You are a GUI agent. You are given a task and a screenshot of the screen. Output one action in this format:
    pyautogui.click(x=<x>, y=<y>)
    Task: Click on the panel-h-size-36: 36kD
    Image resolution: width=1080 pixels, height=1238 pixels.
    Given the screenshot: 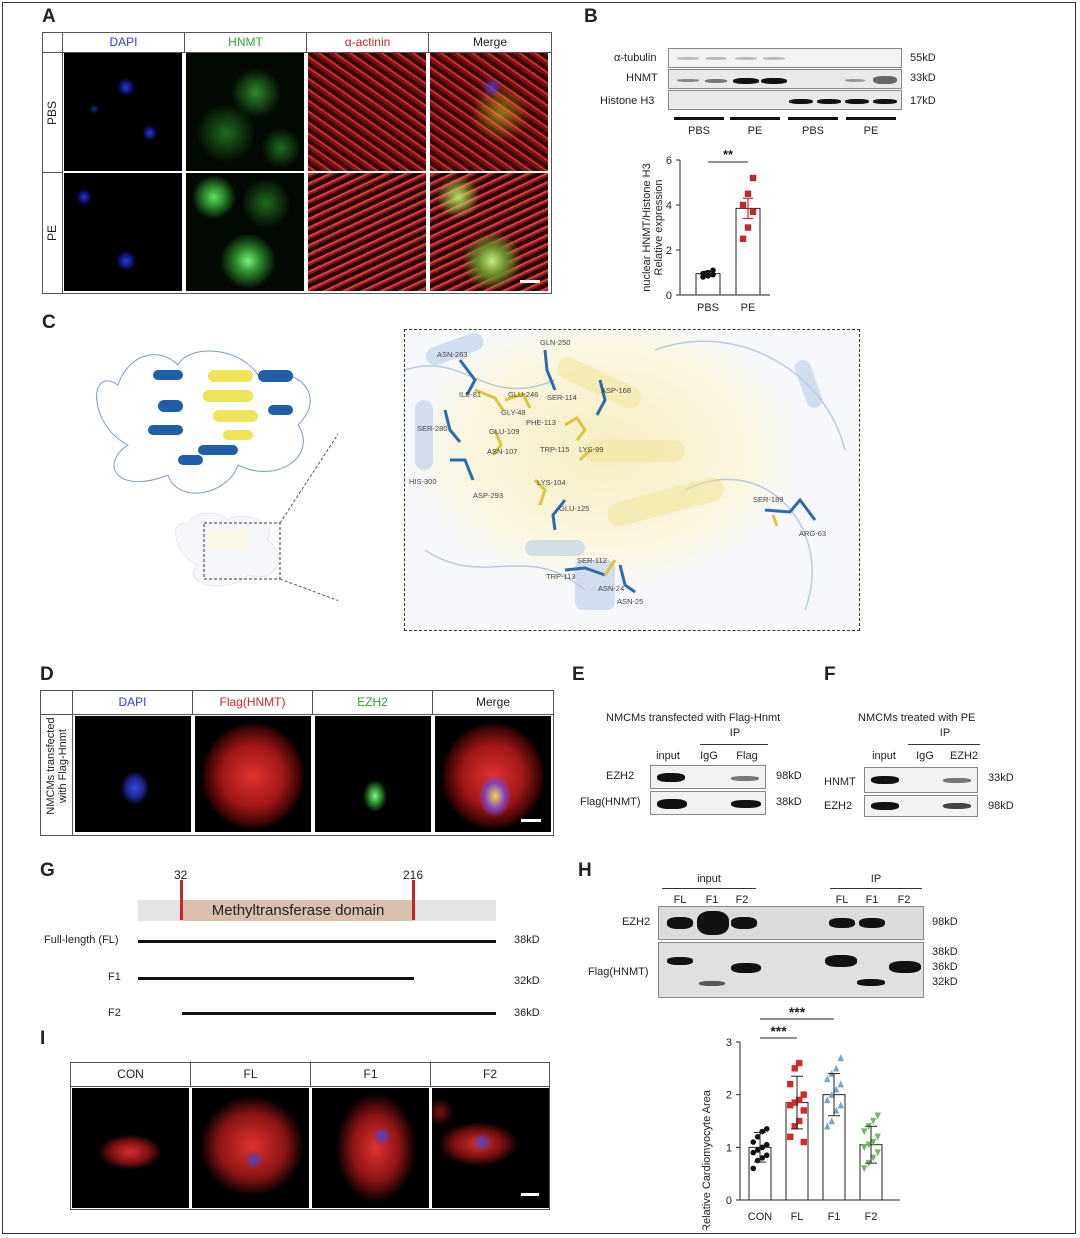 What is the action you would take?
    pyautogui.click(x=945, y=967)
    